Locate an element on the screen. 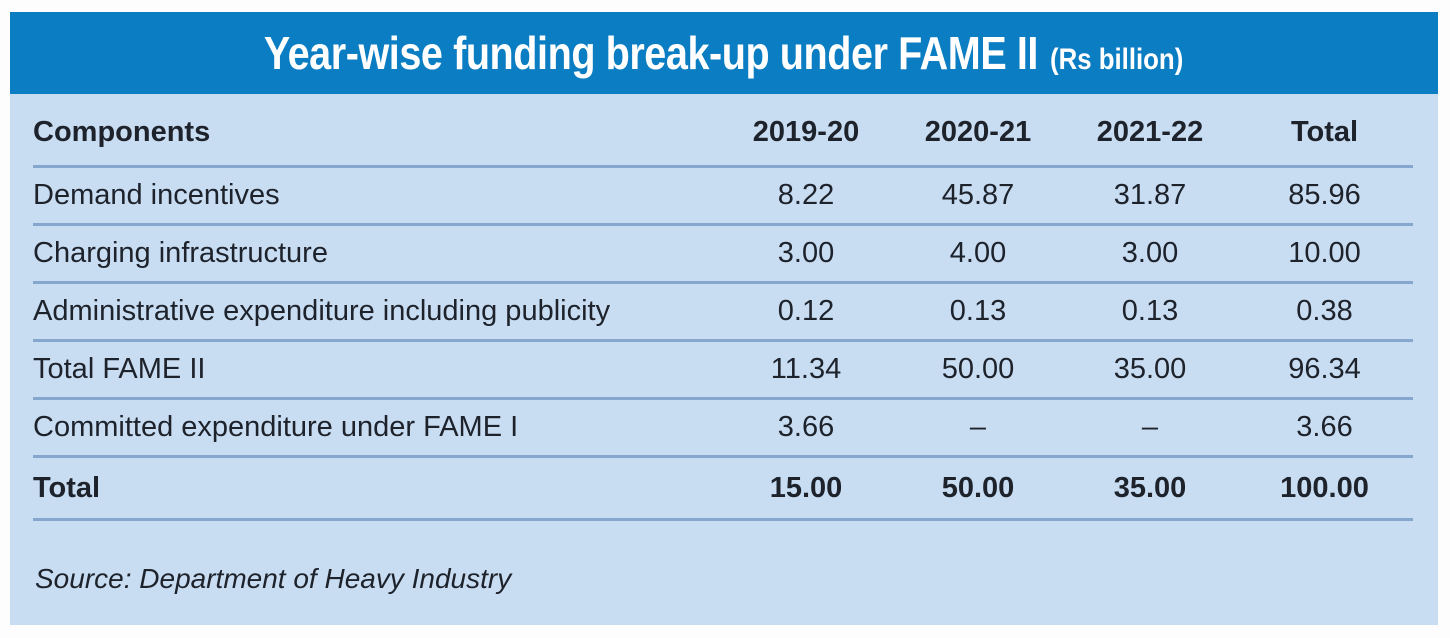 Image resolution: width=1450 pixels, height=638 pixels. cell-value: 4.00 is located at coordinates (978, 253).